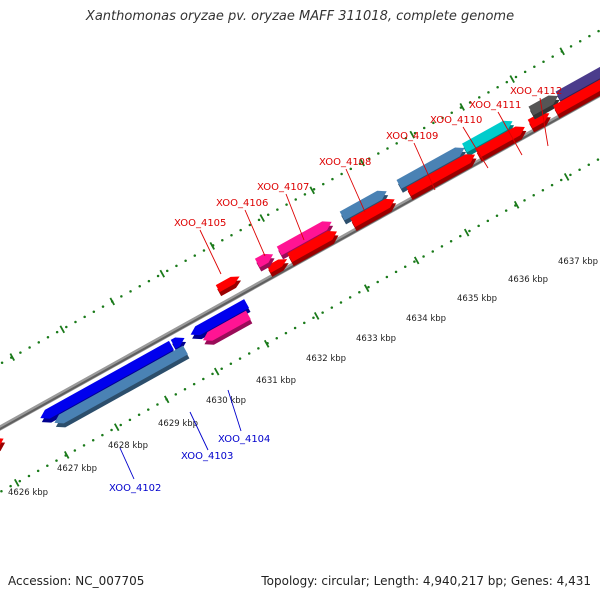  Describe the element at coordinates (577, 83) in the screenshot. I see `gene-arrow-slate` at that location.